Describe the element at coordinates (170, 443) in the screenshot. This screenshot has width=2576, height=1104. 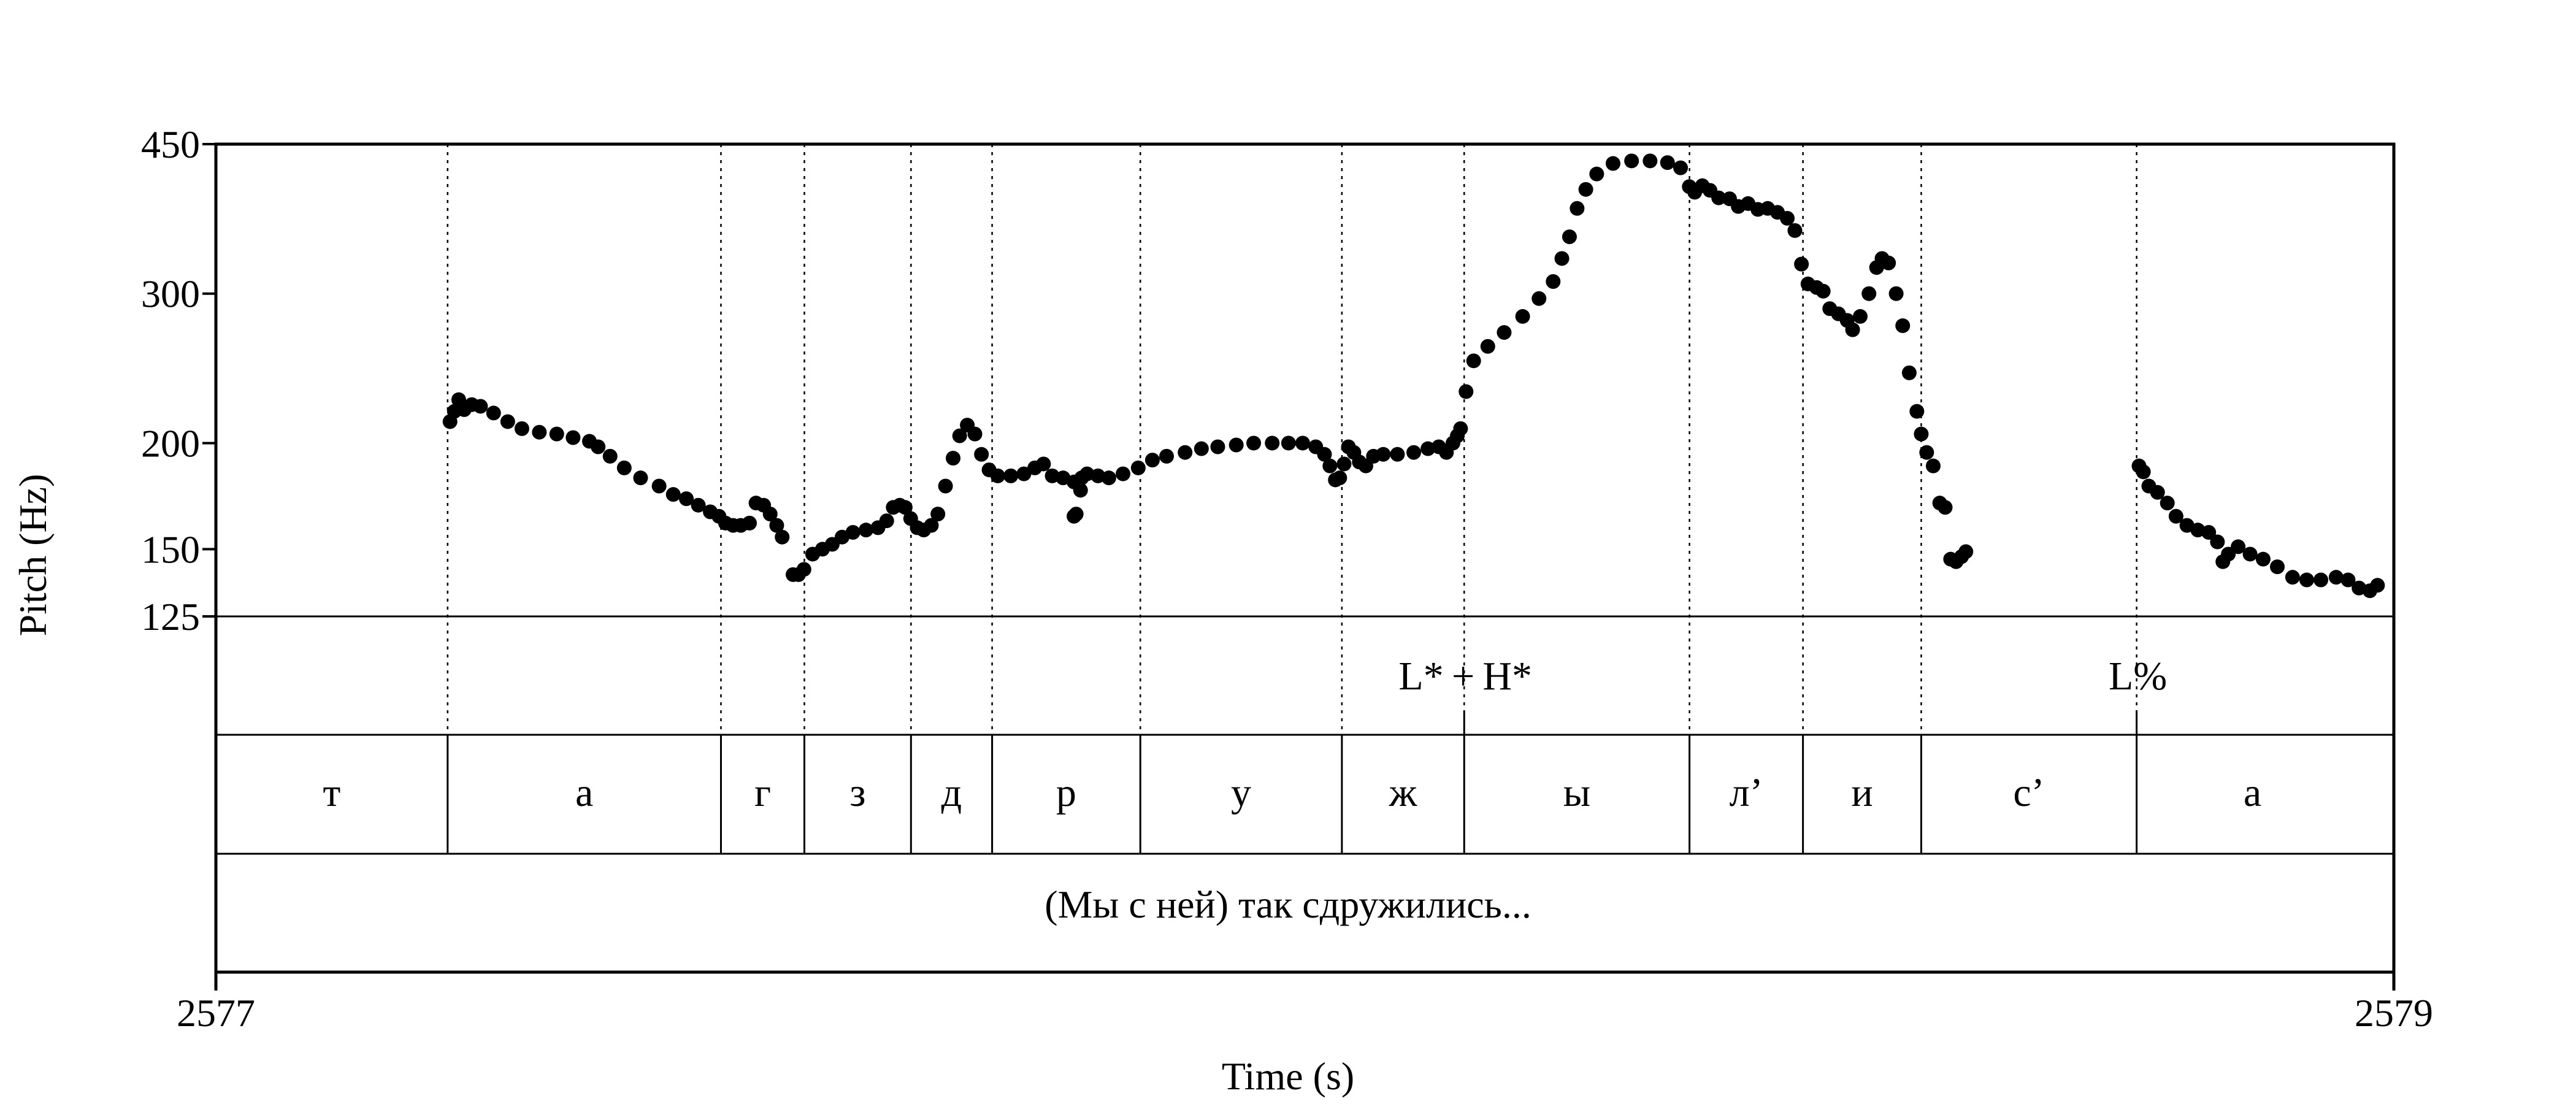
I see `y-tick-label: 200` at that location.